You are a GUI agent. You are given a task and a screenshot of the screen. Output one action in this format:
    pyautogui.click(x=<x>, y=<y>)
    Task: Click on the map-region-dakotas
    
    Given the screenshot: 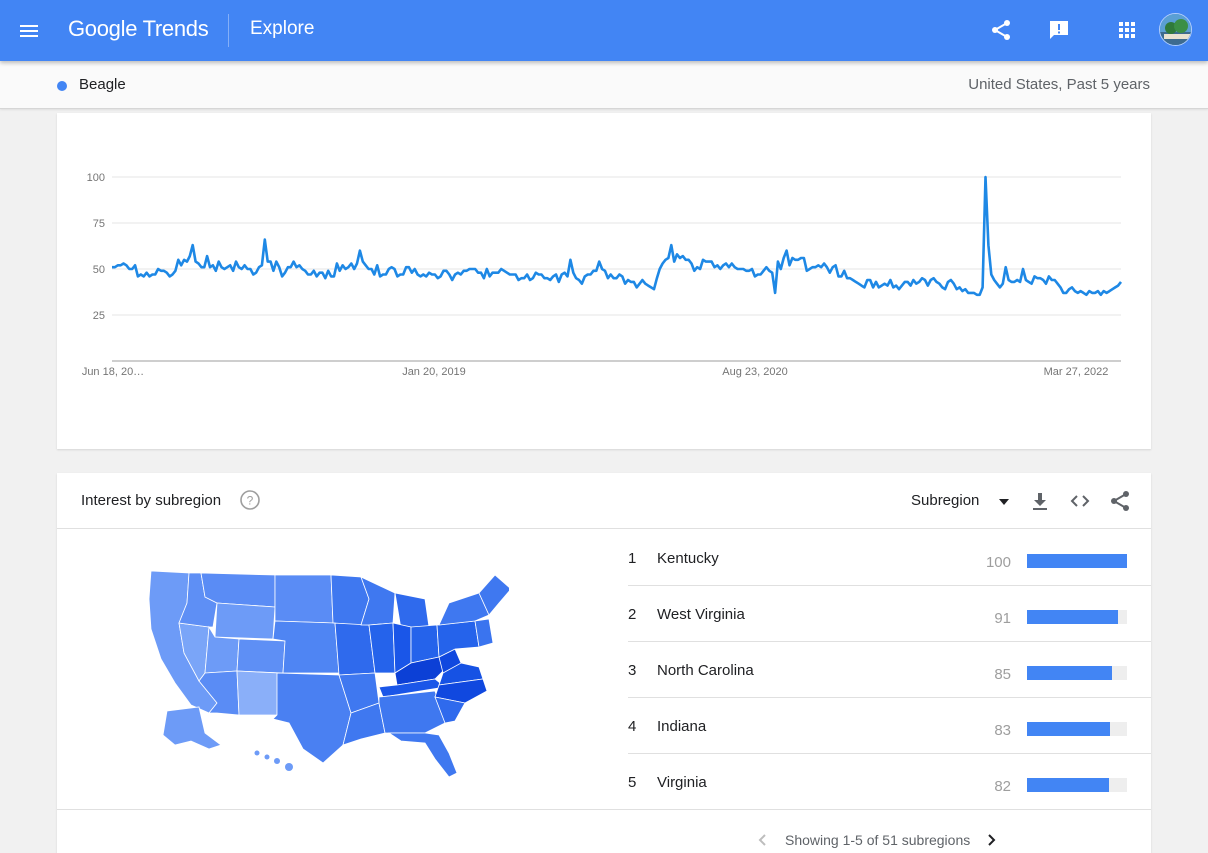 What is the action you would take?
    pyautogui.click(x=304, y=599)
    